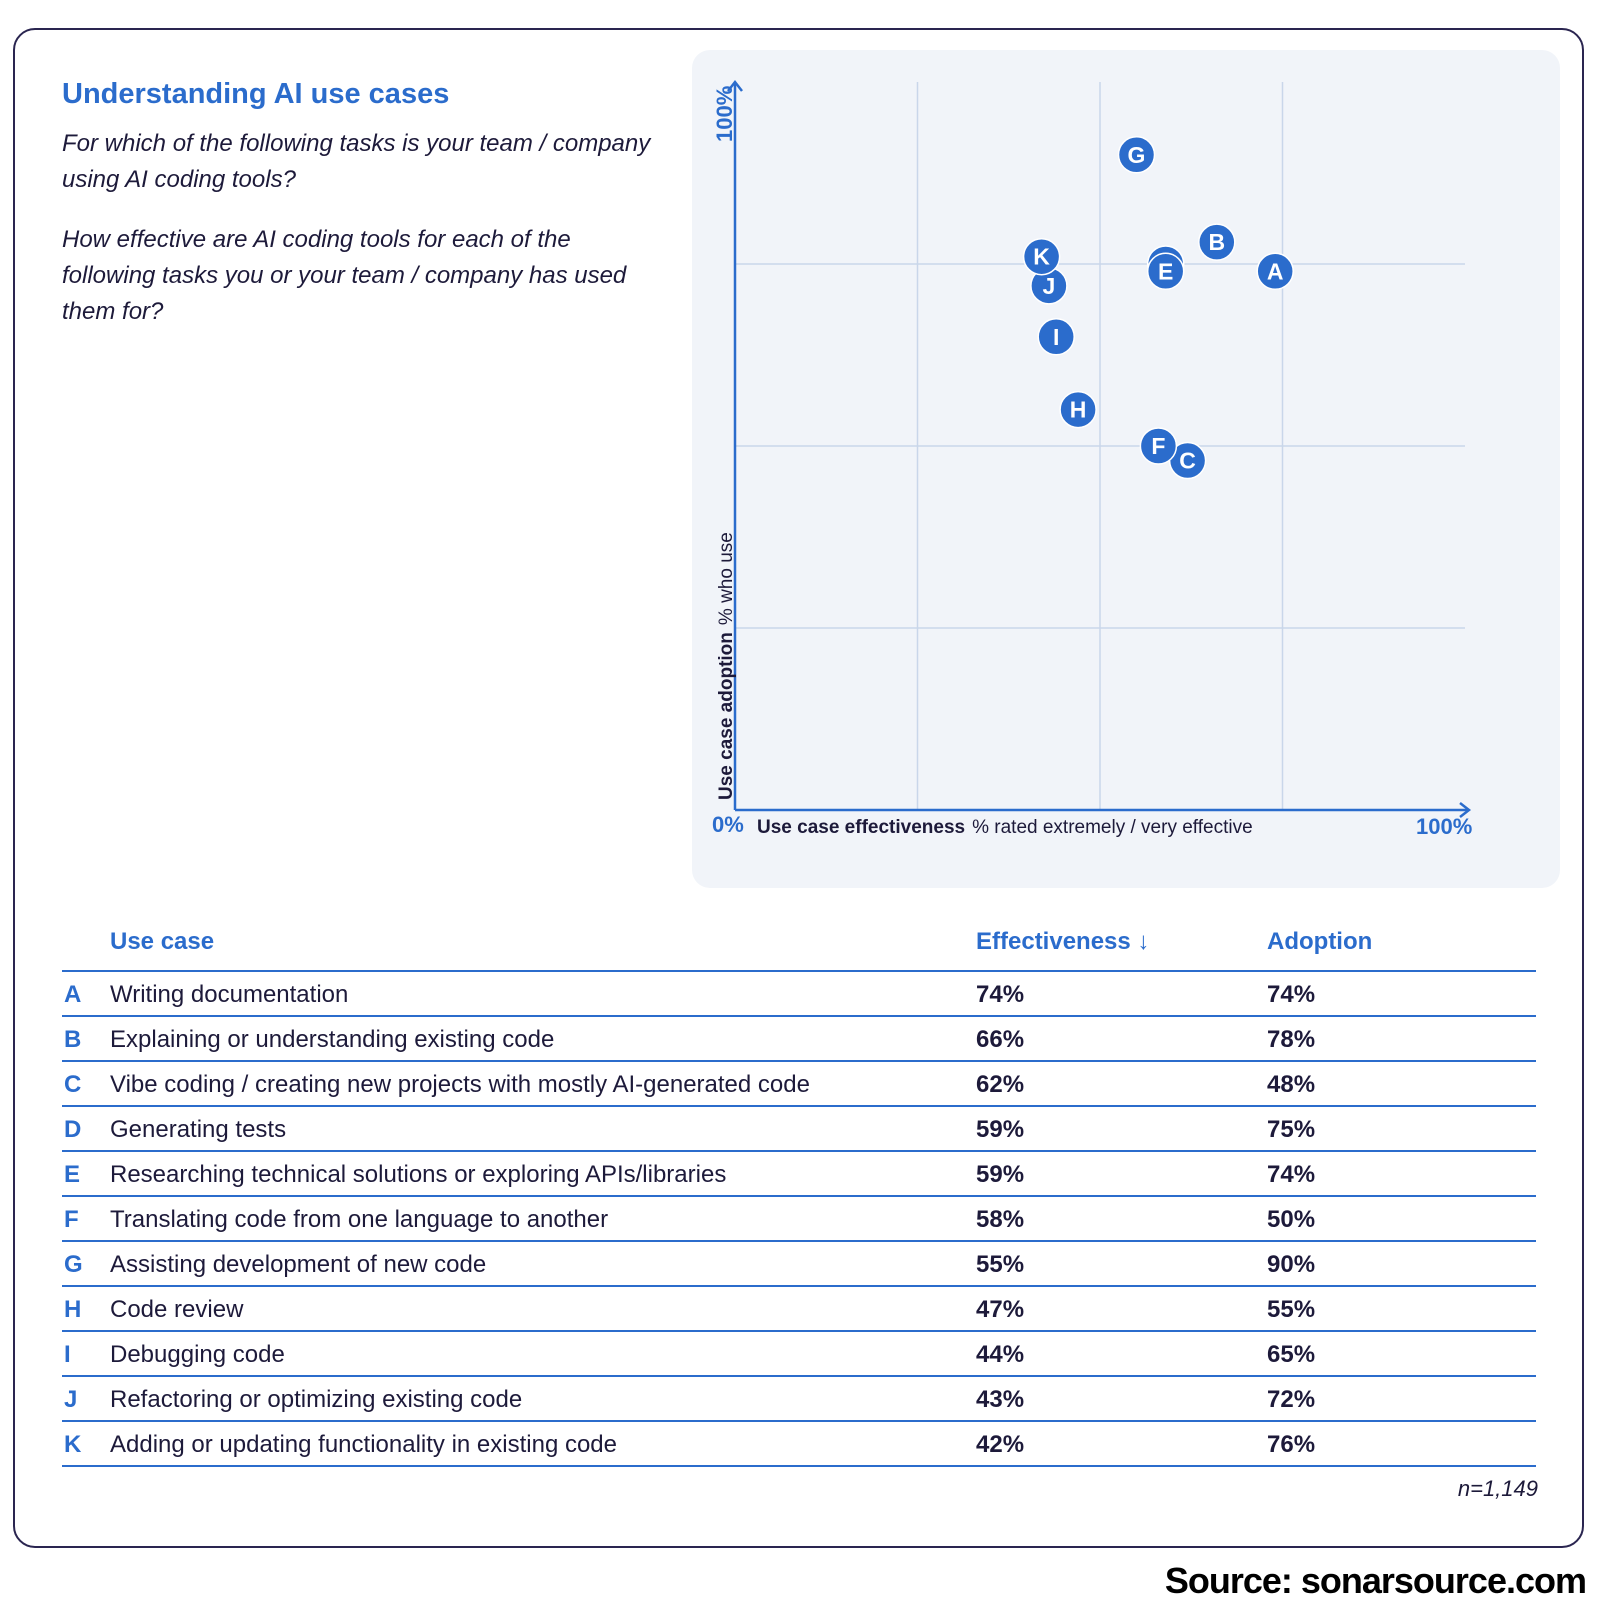 The width and height of the screenshot is (1600, 1613). I want to click on row-effectiveness: 55%, so click(1000, 1264).